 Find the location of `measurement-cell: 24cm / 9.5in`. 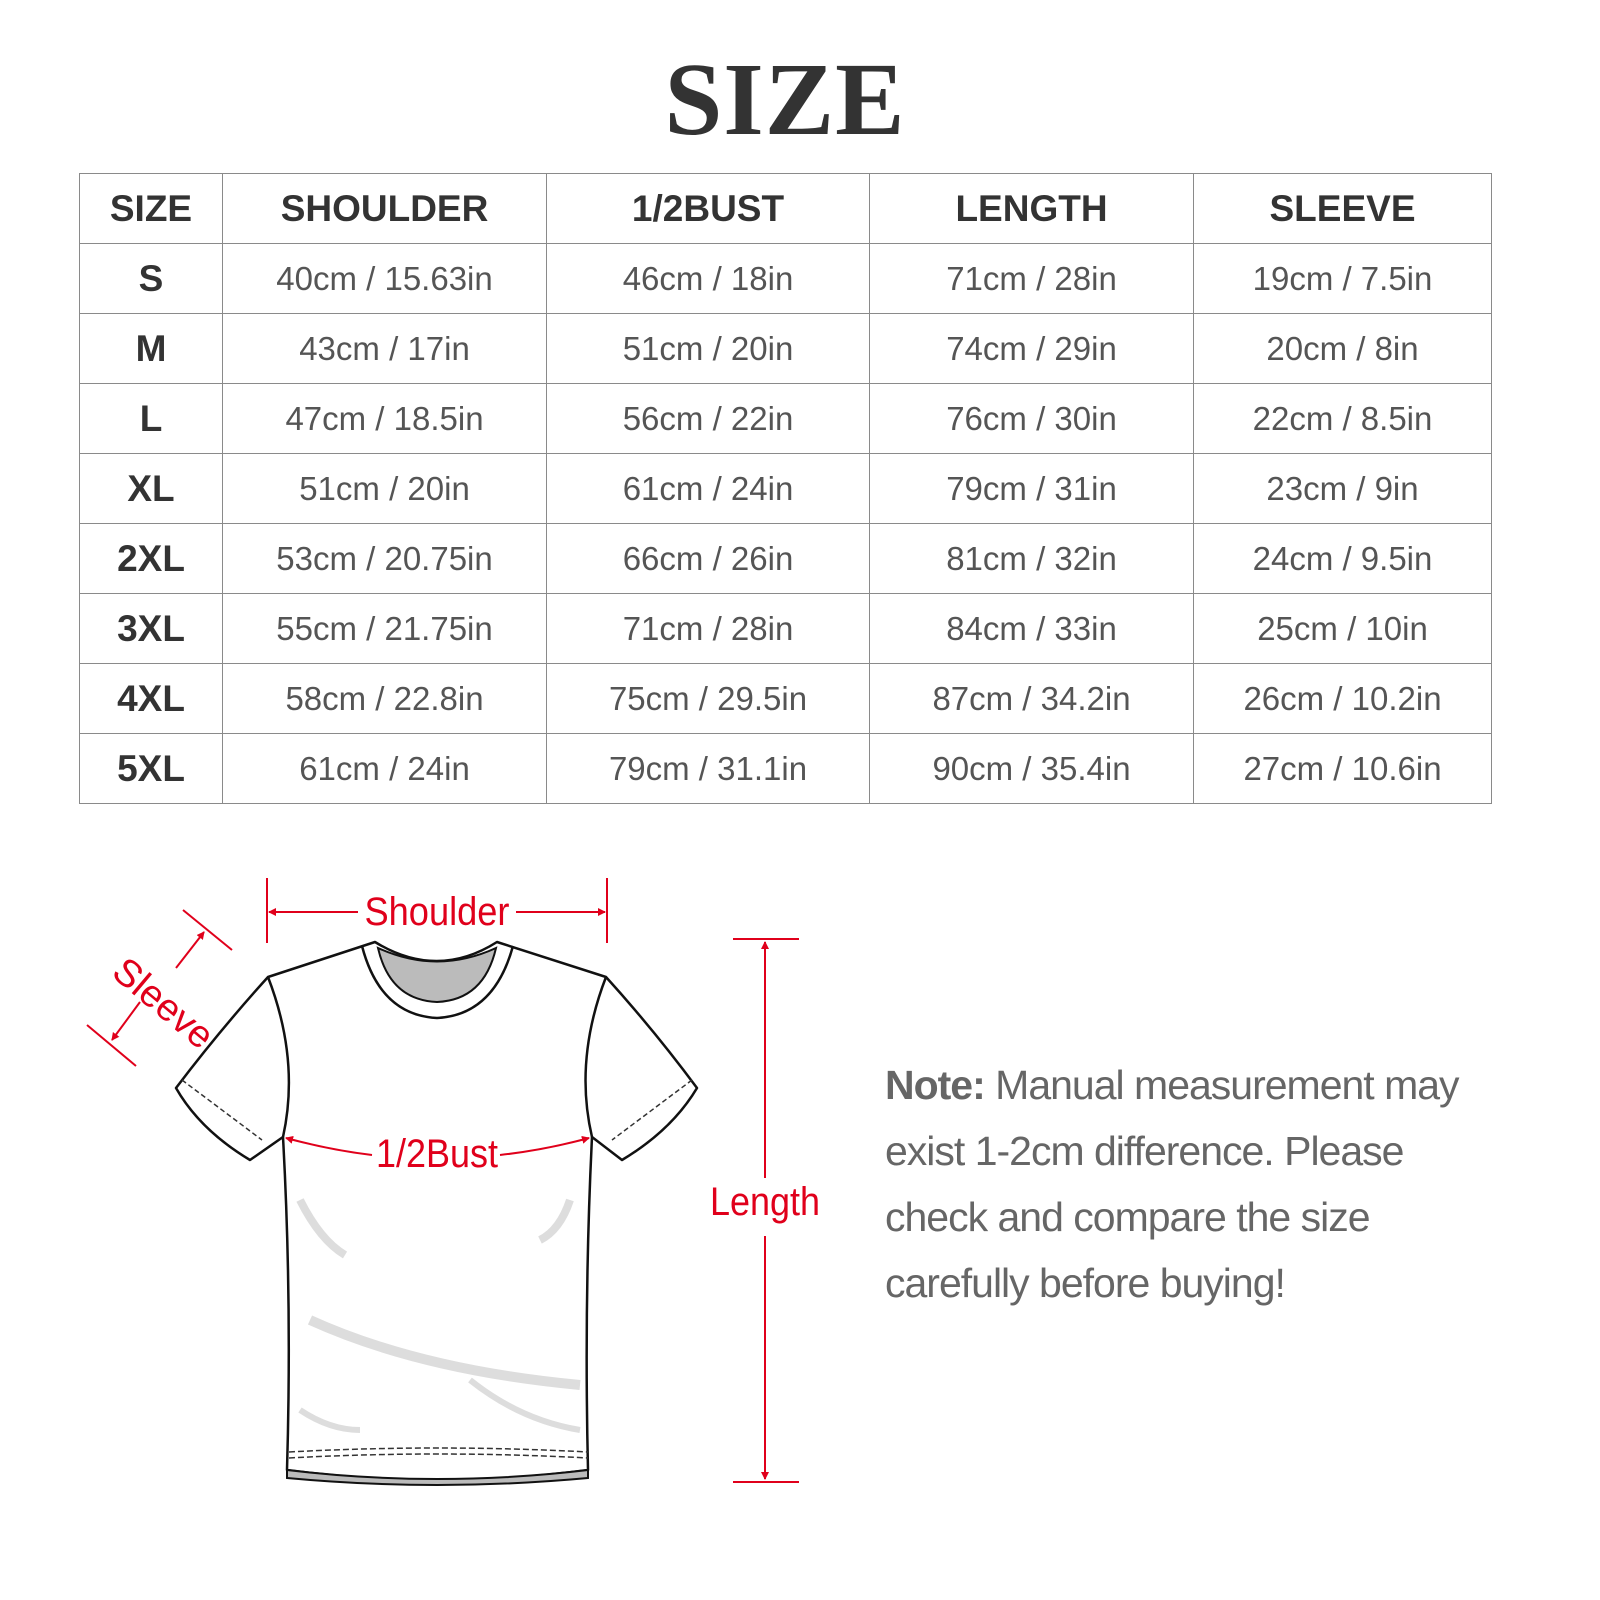

measurement-cell: 24cm / 9.5in is located at coordinates (1342, 558).